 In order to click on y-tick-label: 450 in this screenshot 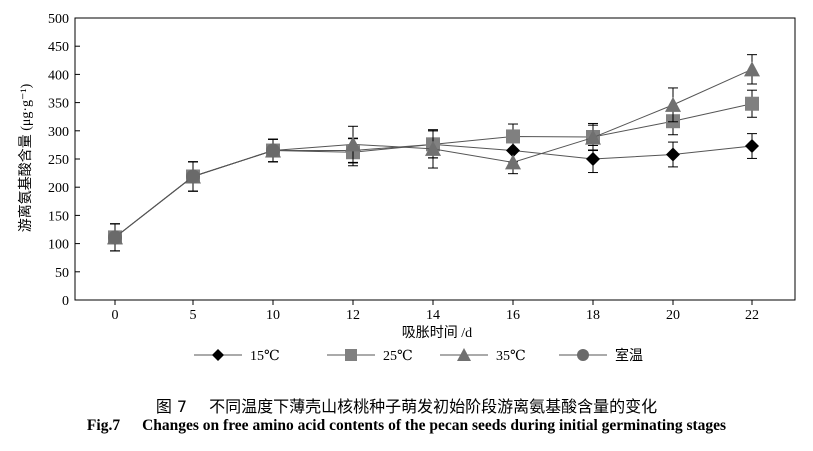, I will do `click(58, 47)`.